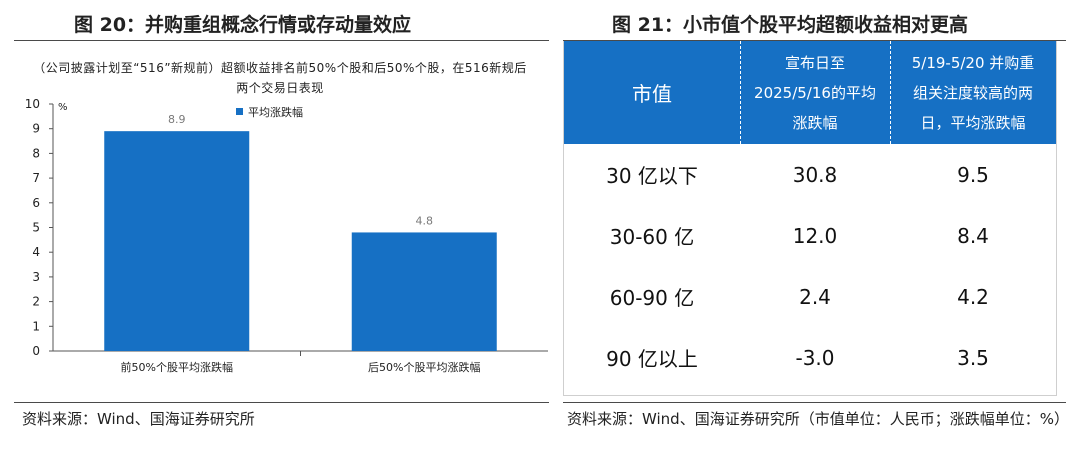  I want to click on header-market-cap: 市值, so click(652, 94).